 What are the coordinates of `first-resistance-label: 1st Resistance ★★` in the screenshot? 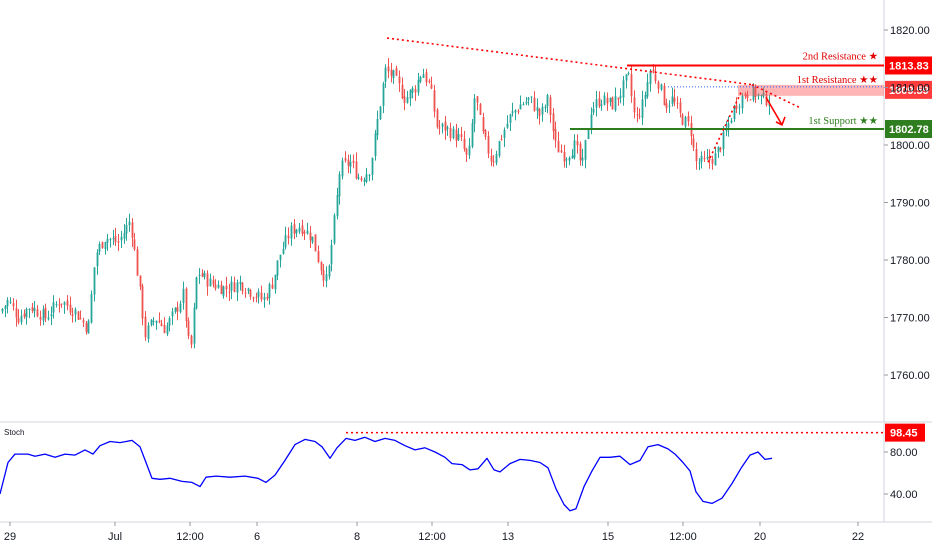 It's located at (838, 80).